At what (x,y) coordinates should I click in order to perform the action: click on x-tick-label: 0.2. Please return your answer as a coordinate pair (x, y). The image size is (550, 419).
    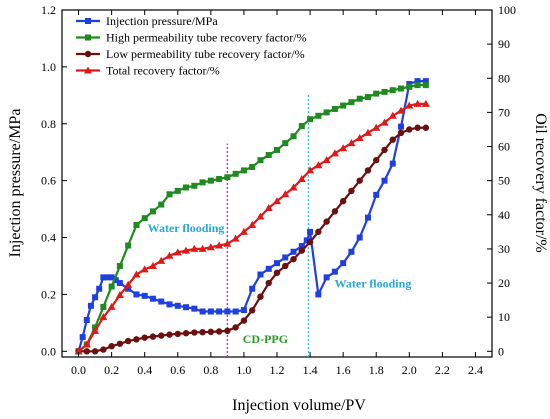
    Looking at the image, I should click on (111, 370).